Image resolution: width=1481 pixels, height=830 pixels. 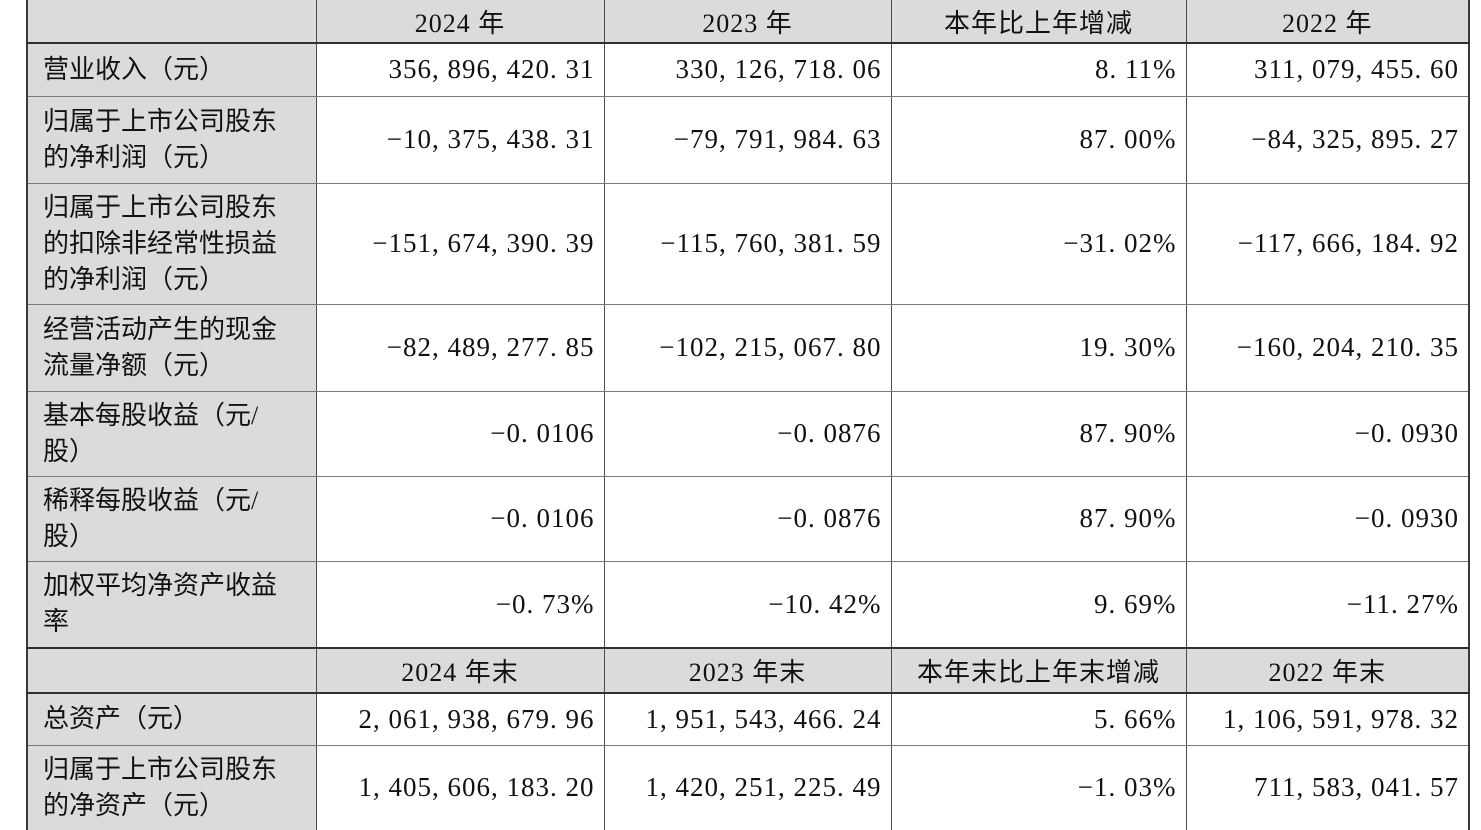 What do you see at coordinates (1038, 604) in the screenshot?
I see `cell-change: 9. 69%` at bounding box center [1038, 604].